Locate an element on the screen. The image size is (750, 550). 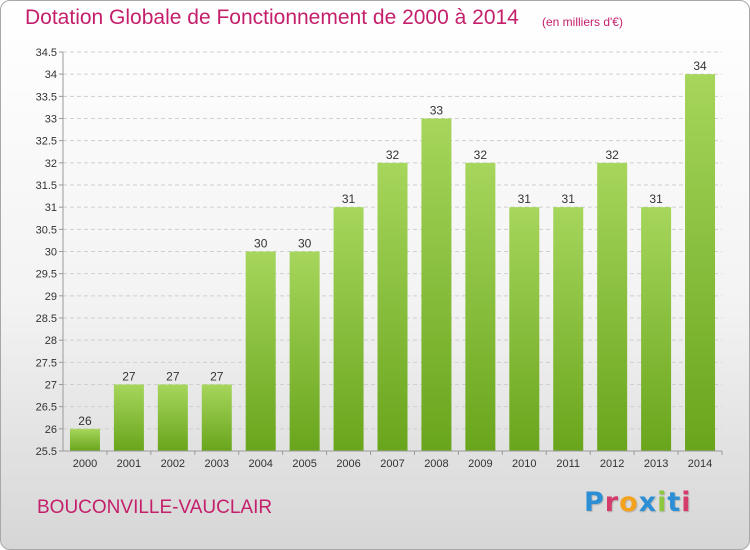
data-label-2009: 32 is located at coordinates (481, 155).